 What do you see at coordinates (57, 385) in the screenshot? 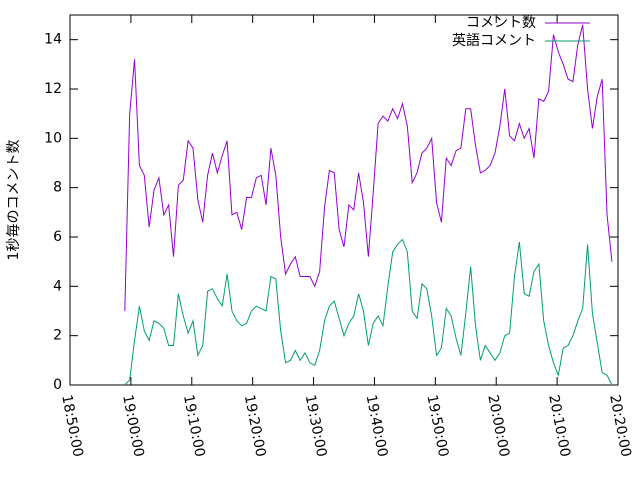
I see `y-tick-label: 0` at bounding box center [57, 385].